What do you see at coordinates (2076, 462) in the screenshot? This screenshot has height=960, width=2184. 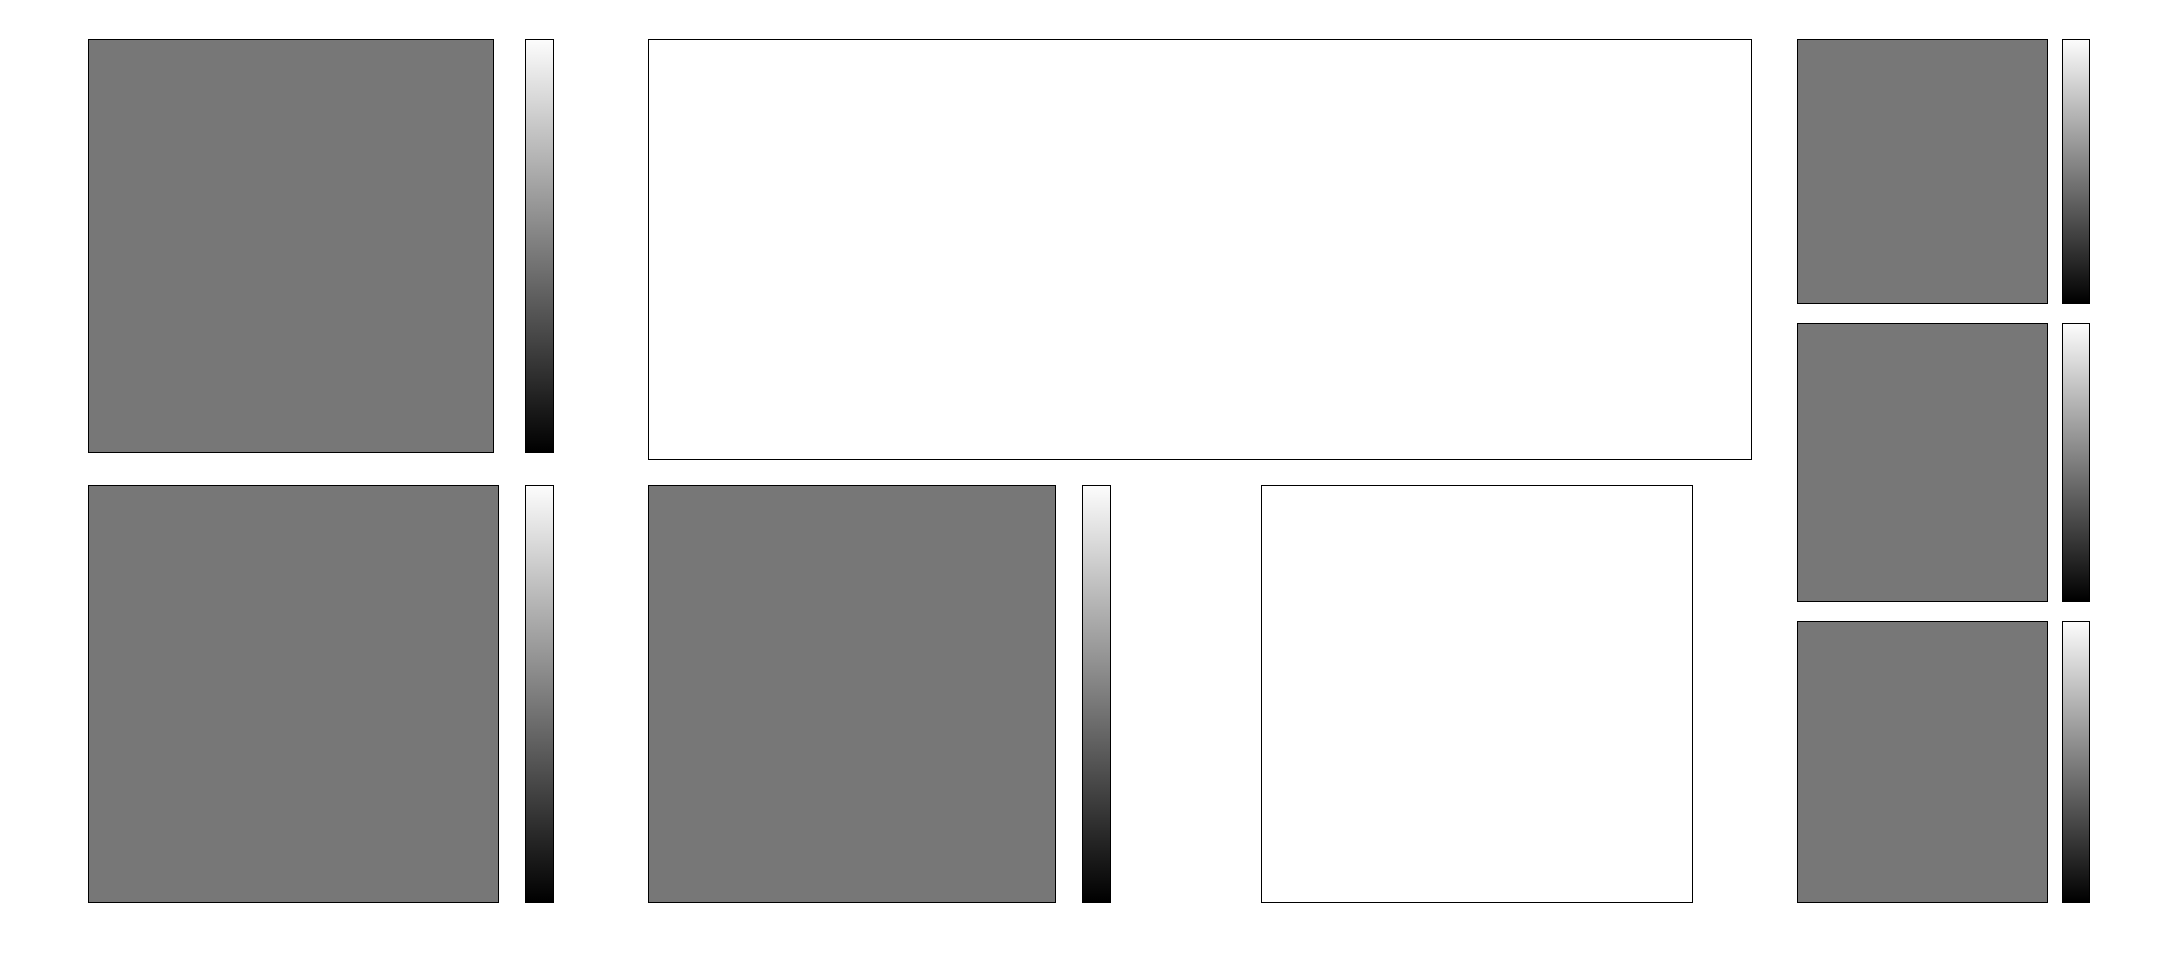 I see `spike-colorbar` at bounding box center [2076, 462].